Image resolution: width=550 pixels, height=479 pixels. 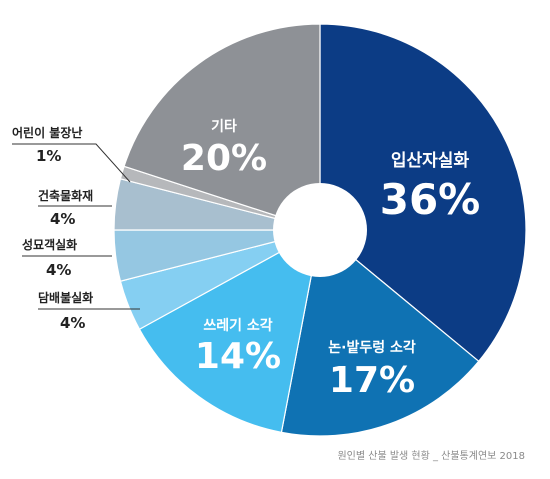 I want to click on label-pct-어린이불장난: 1%, so click(x=48, y=156).